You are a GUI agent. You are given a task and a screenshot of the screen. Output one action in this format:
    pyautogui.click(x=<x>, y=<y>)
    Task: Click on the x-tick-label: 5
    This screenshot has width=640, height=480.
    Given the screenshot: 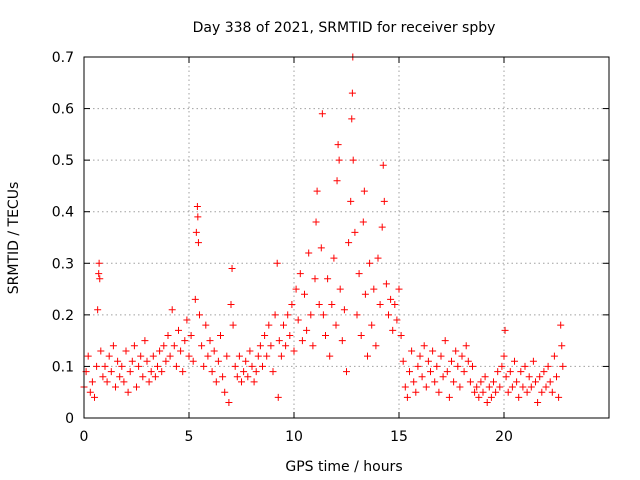 What is the action you would take?
    pyautogui.click(x=189, y=437)
    